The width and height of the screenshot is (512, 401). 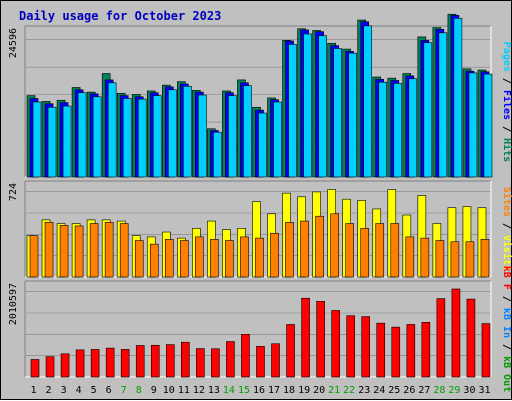 What do you see at coordinates (319, 390) in the screenshot?
I see `x-tick-label: 20` at bounding box center [319, 390].